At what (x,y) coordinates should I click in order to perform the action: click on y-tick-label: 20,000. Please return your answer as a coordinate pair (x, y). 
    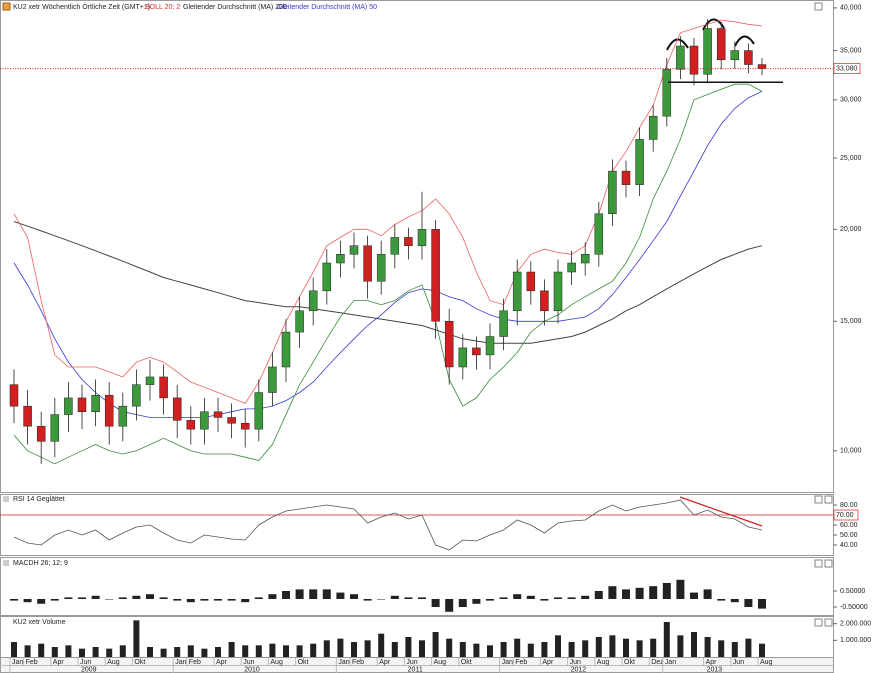
    Looking at the image, I should click on (851, 229).